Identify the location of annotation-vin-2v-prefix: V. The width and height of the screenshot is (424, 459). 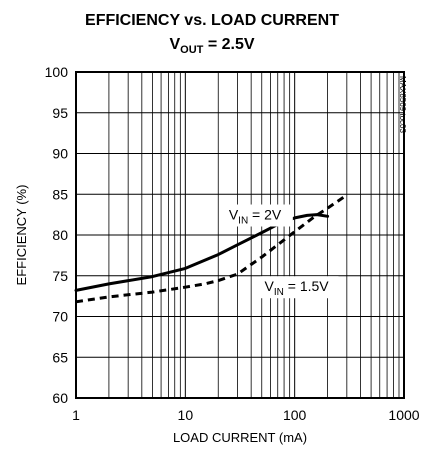
(234, 215).